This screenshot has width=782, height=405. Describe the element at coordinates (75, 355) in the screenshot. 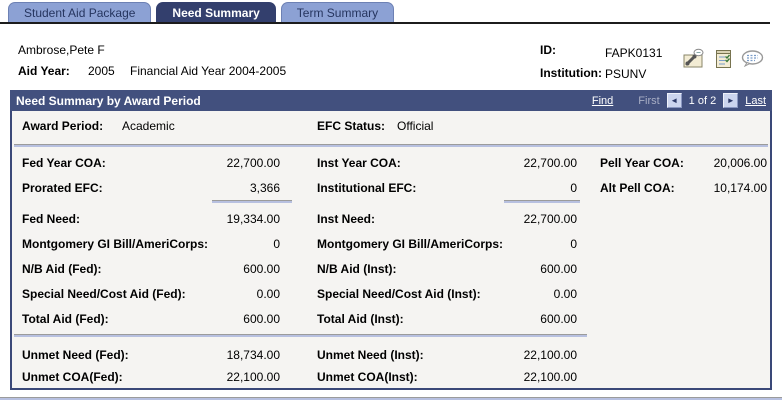

I see `unmet-need-fed-label: Unmet Need (Fed):` at that location.